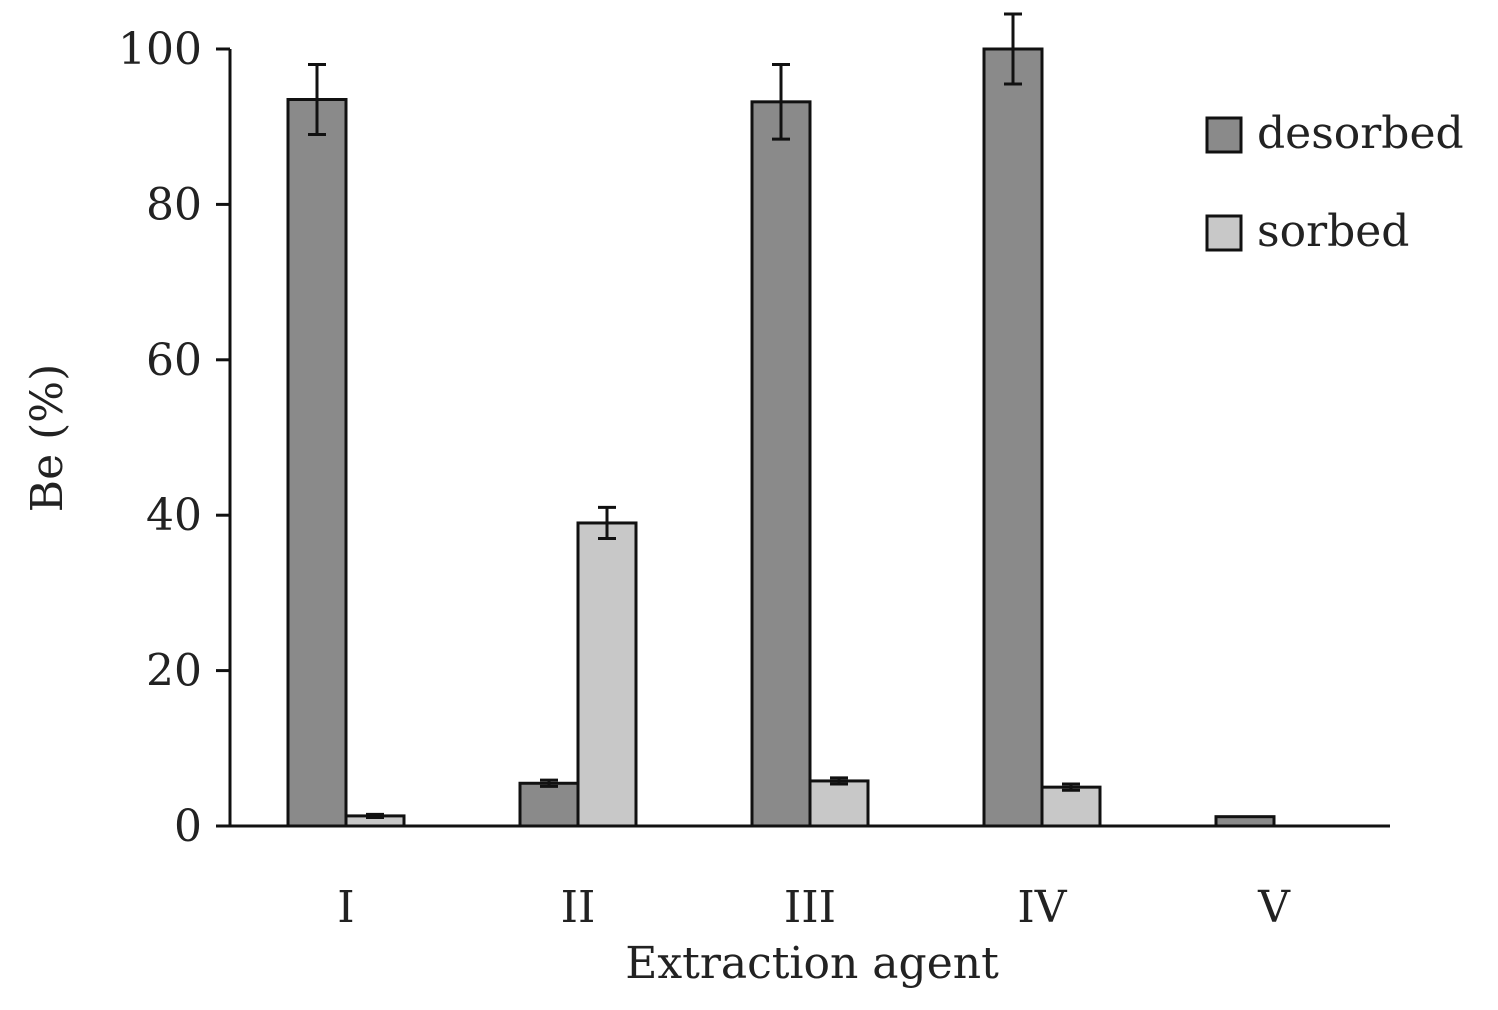  Describe the element at coordinates (47, 438) in the screenshot. I see `y-axis-title: Be (%)` at that location.